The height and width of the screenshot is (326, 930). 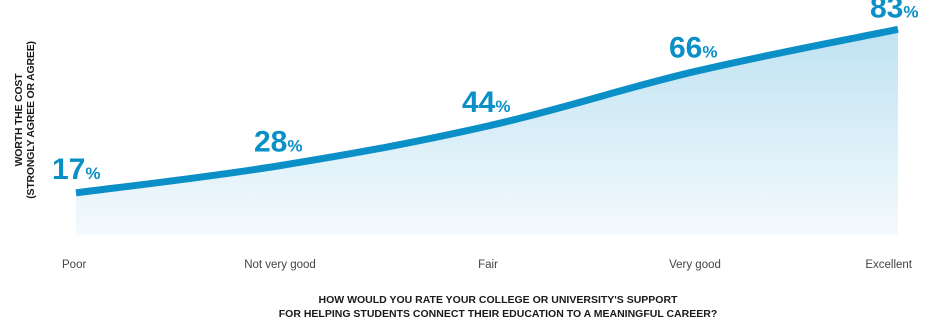 What do you see at coordinates (19, 120) in the screenshot?
I see `y-axis-label-line-1: WORTH THE COST` at bounding box center [19, 120].